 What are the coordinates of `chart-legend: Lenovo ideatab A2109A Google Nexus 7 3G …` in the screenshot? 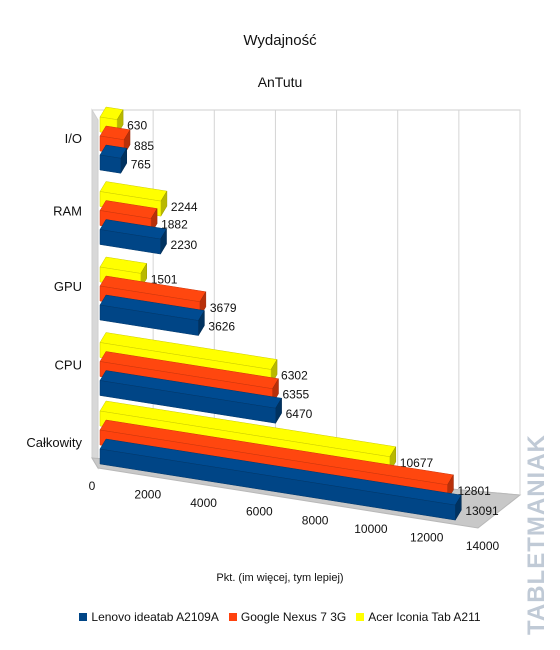 It's located at (280, 617).